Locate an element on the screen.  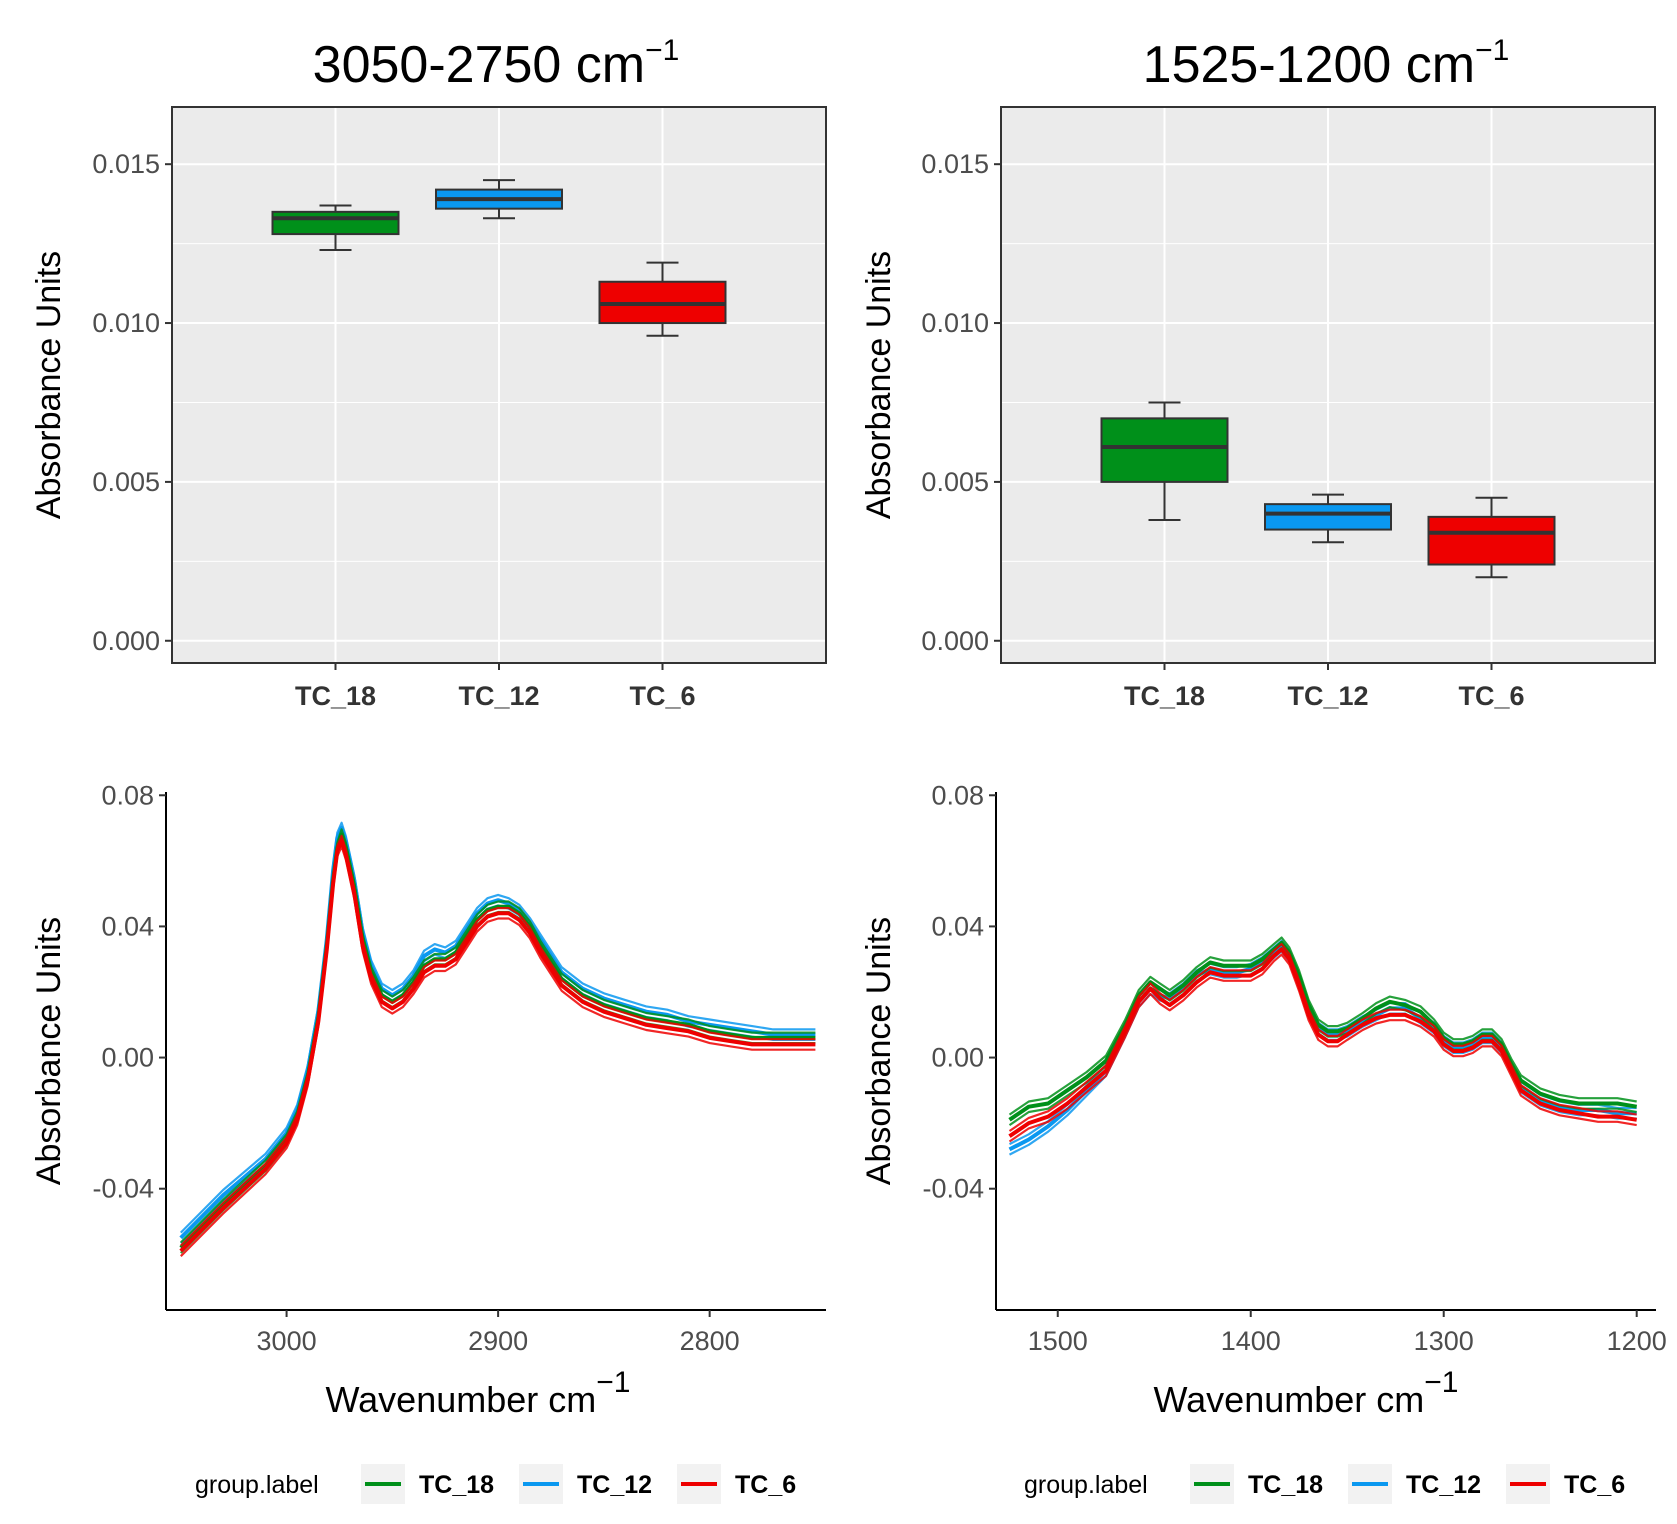
box-panel-high-category-labels: TC_18 TC_12 TC_6 is located at coordinates (495, 687).